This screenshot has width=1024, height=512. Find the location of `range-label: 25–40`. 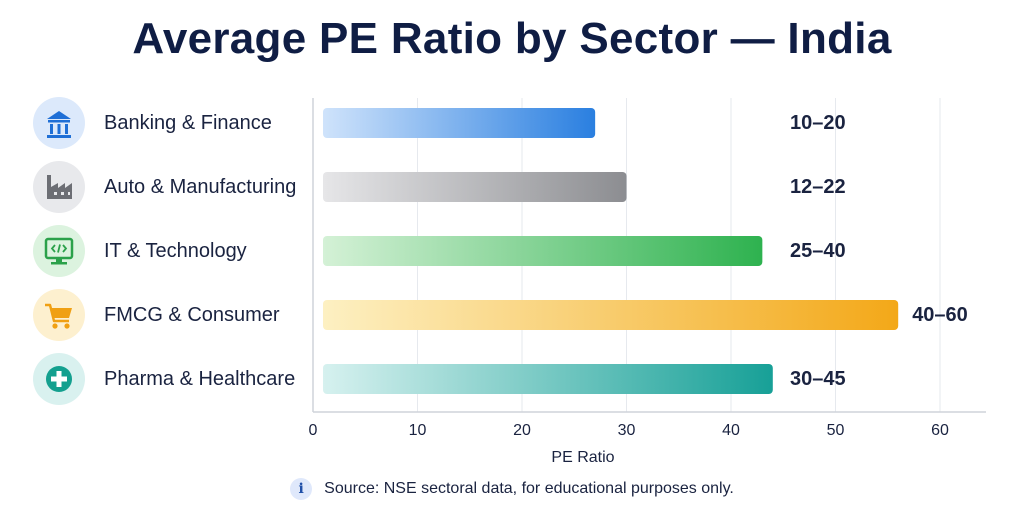

range-label: 25–40 is located at coordinates (818, 251).